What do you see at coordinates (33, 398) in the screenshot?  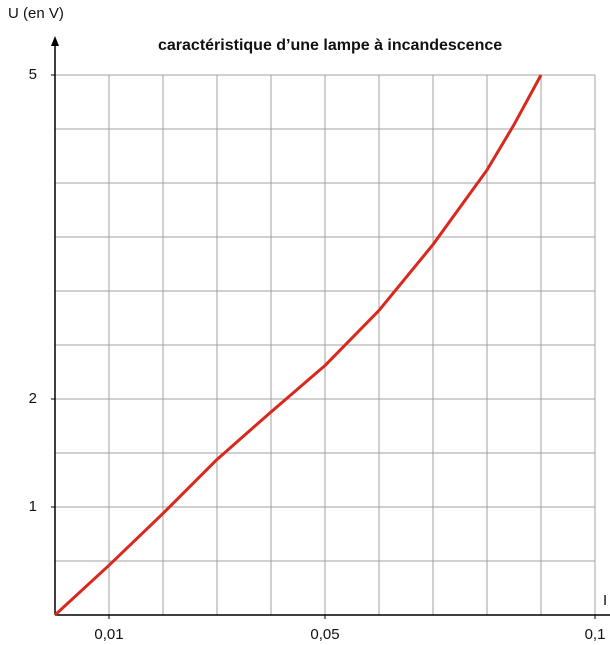 I see `y-tick-label: 2` at bounding box center [33, 398].